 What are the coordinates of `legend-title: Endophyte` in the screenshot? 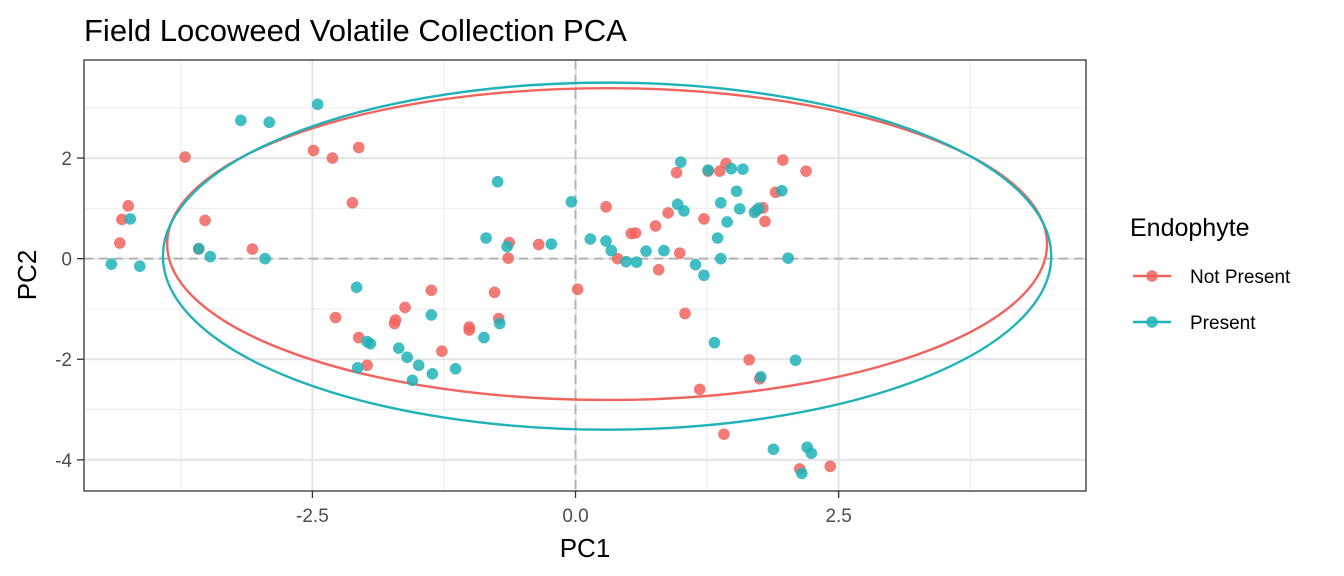 It's located at (1190, 228).